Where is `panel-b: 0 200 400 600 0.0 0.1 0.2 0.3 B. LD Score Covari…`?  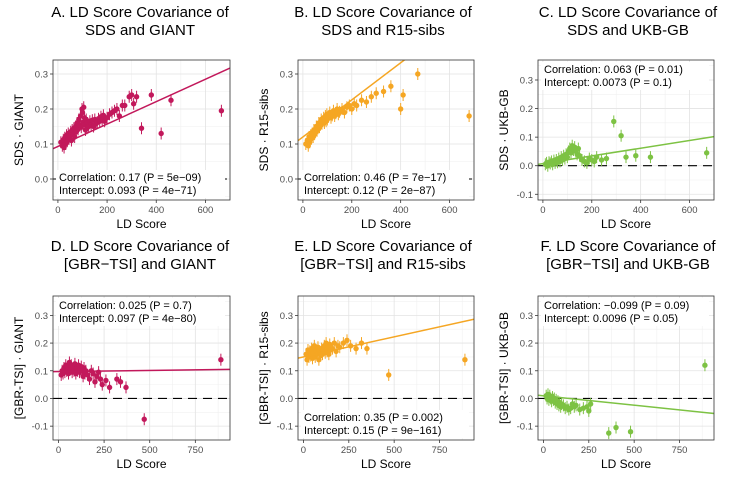
panel-b: 0 200 400 600 0.0 0.1 0.2 0.3 B. LD Score Covari… is located at coordinates (366, 117).